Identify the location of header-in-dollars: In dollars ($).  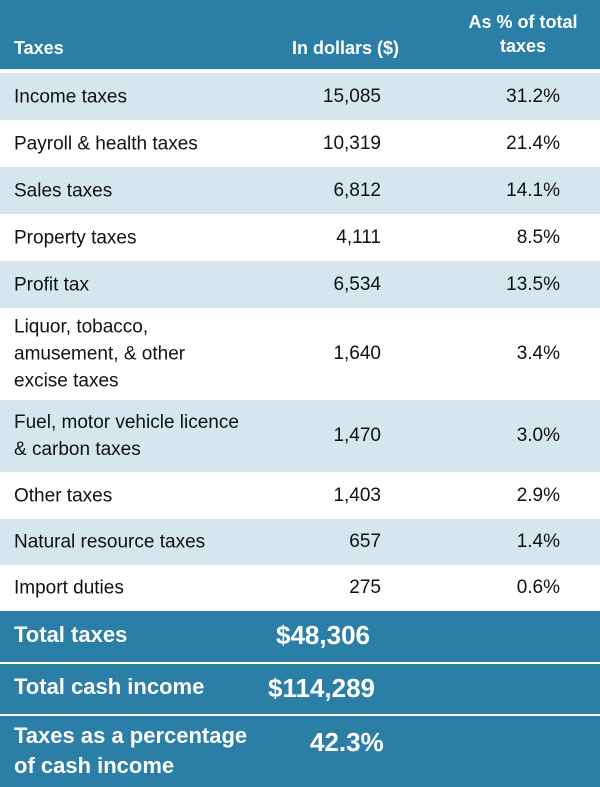
(346, 48).